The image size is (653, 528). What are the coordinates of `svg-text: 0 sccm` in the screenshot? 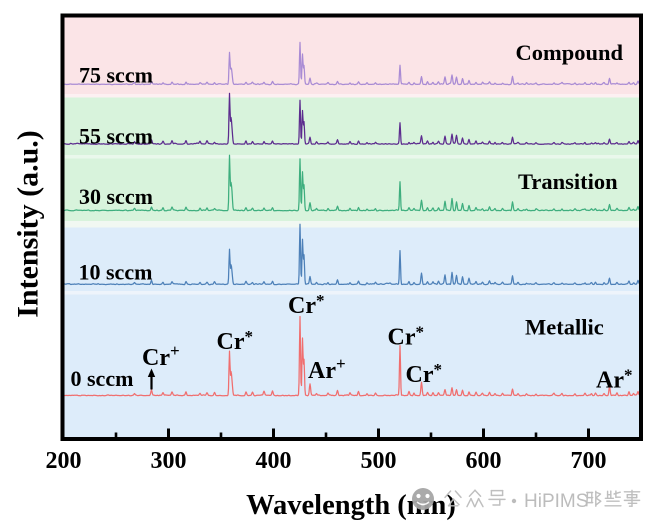 It's located at (102, 378).